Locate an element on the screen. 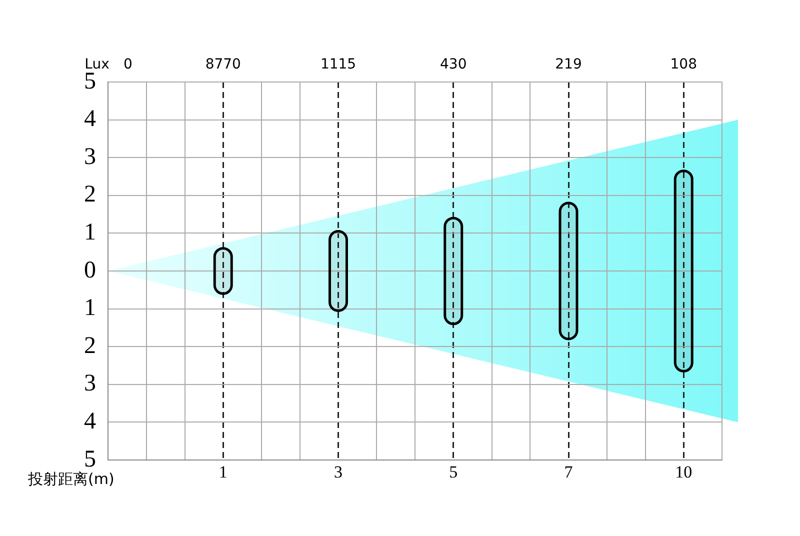 Image resolution: width=800 pixels, height=536 pixels. text: 219 is located at coordinates (568, 64).